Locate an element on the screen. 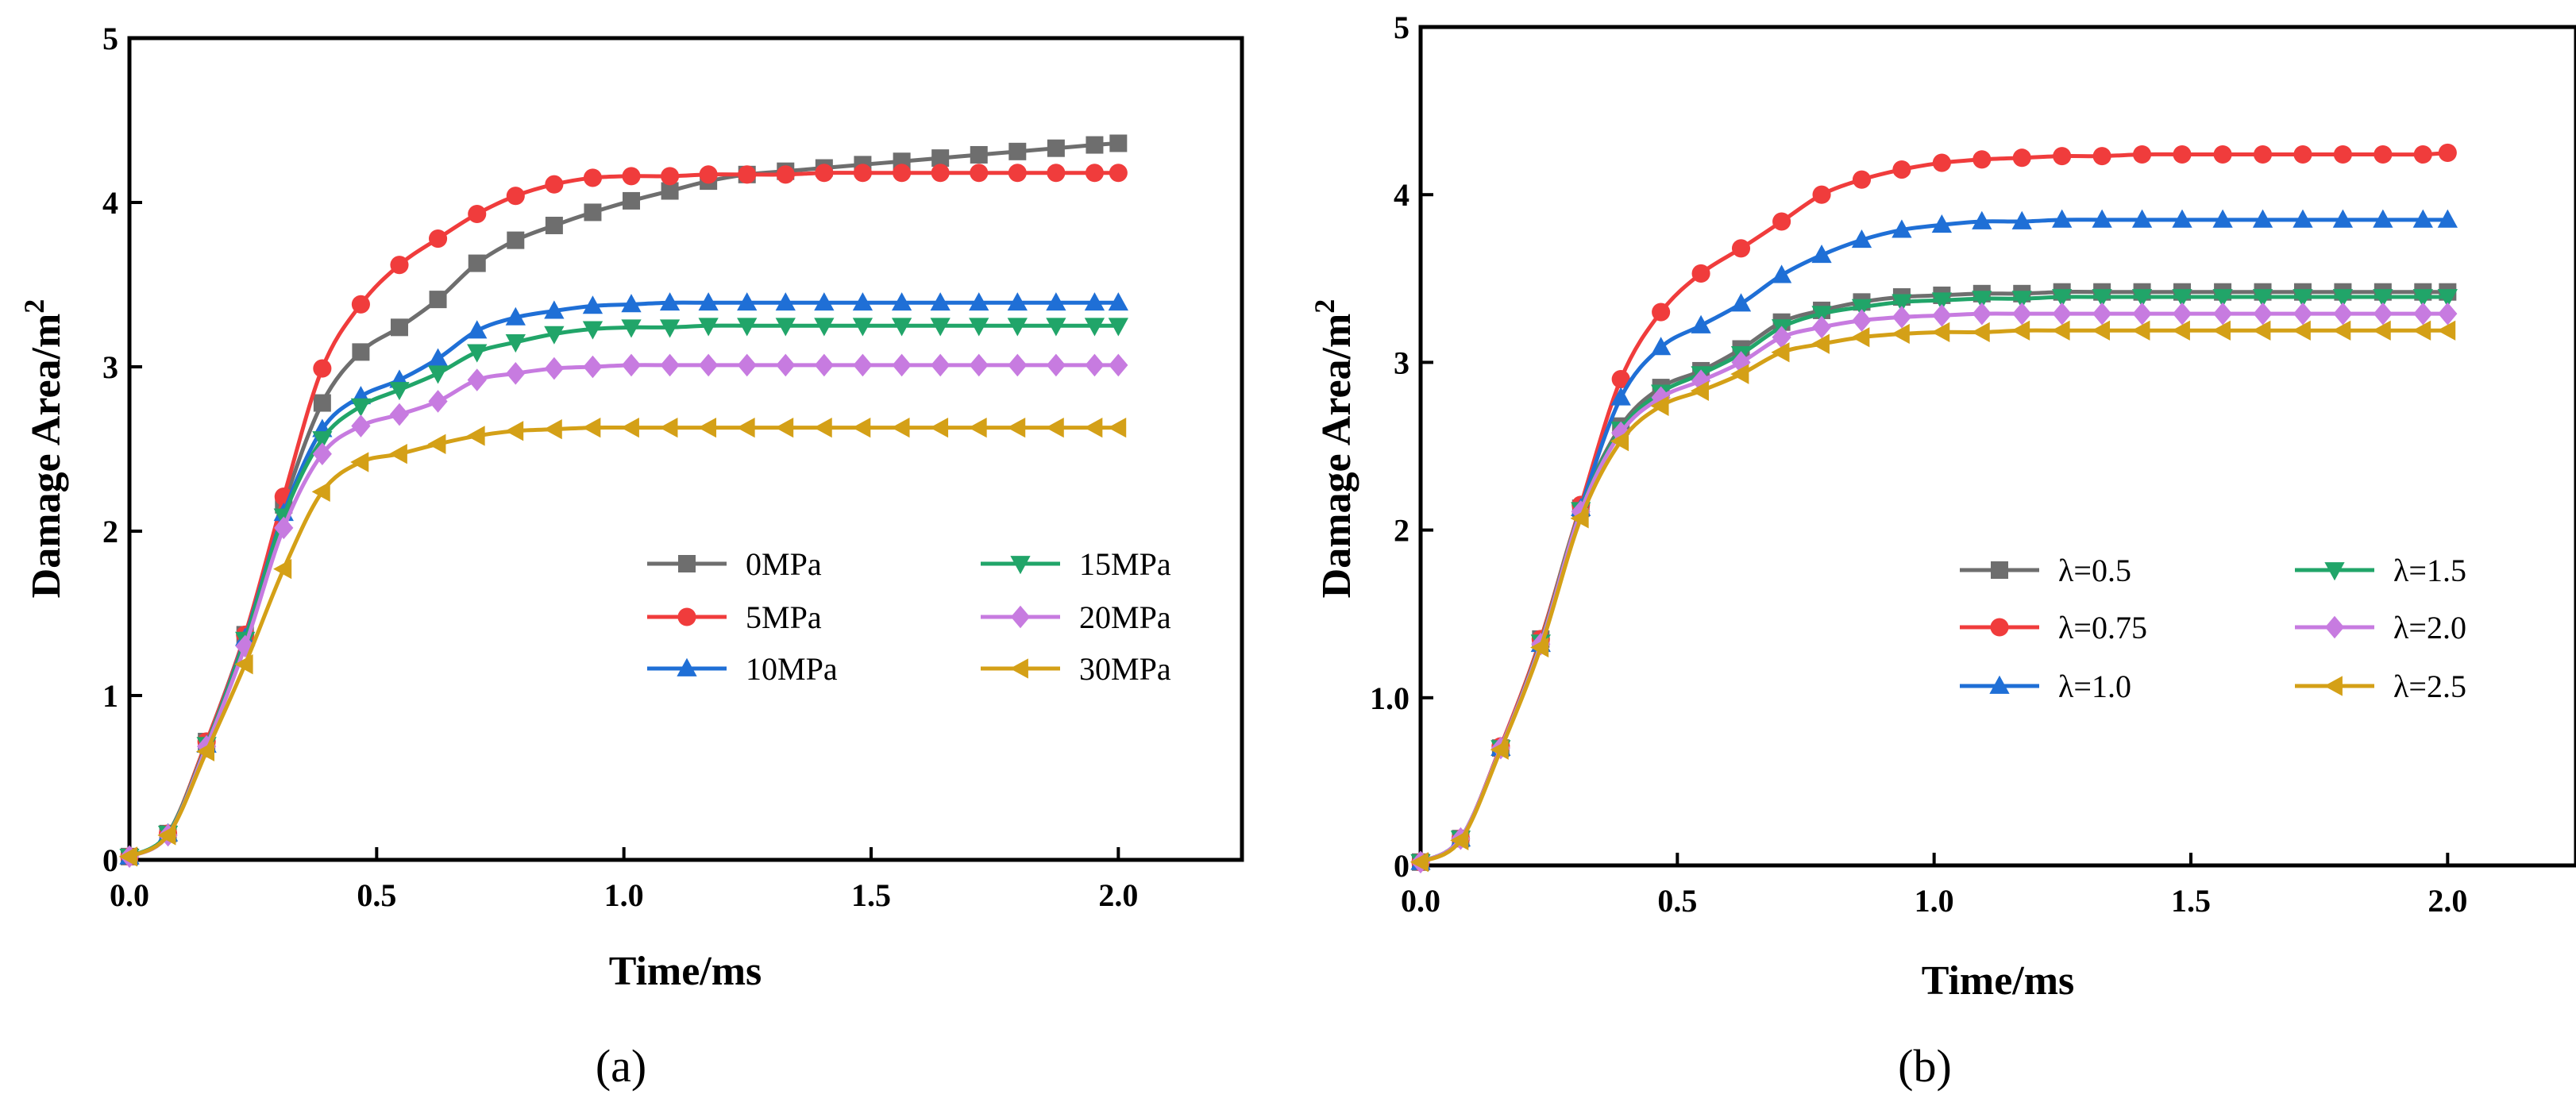  x-tick-label: 1.0 is located at coordinates (1934, 901).